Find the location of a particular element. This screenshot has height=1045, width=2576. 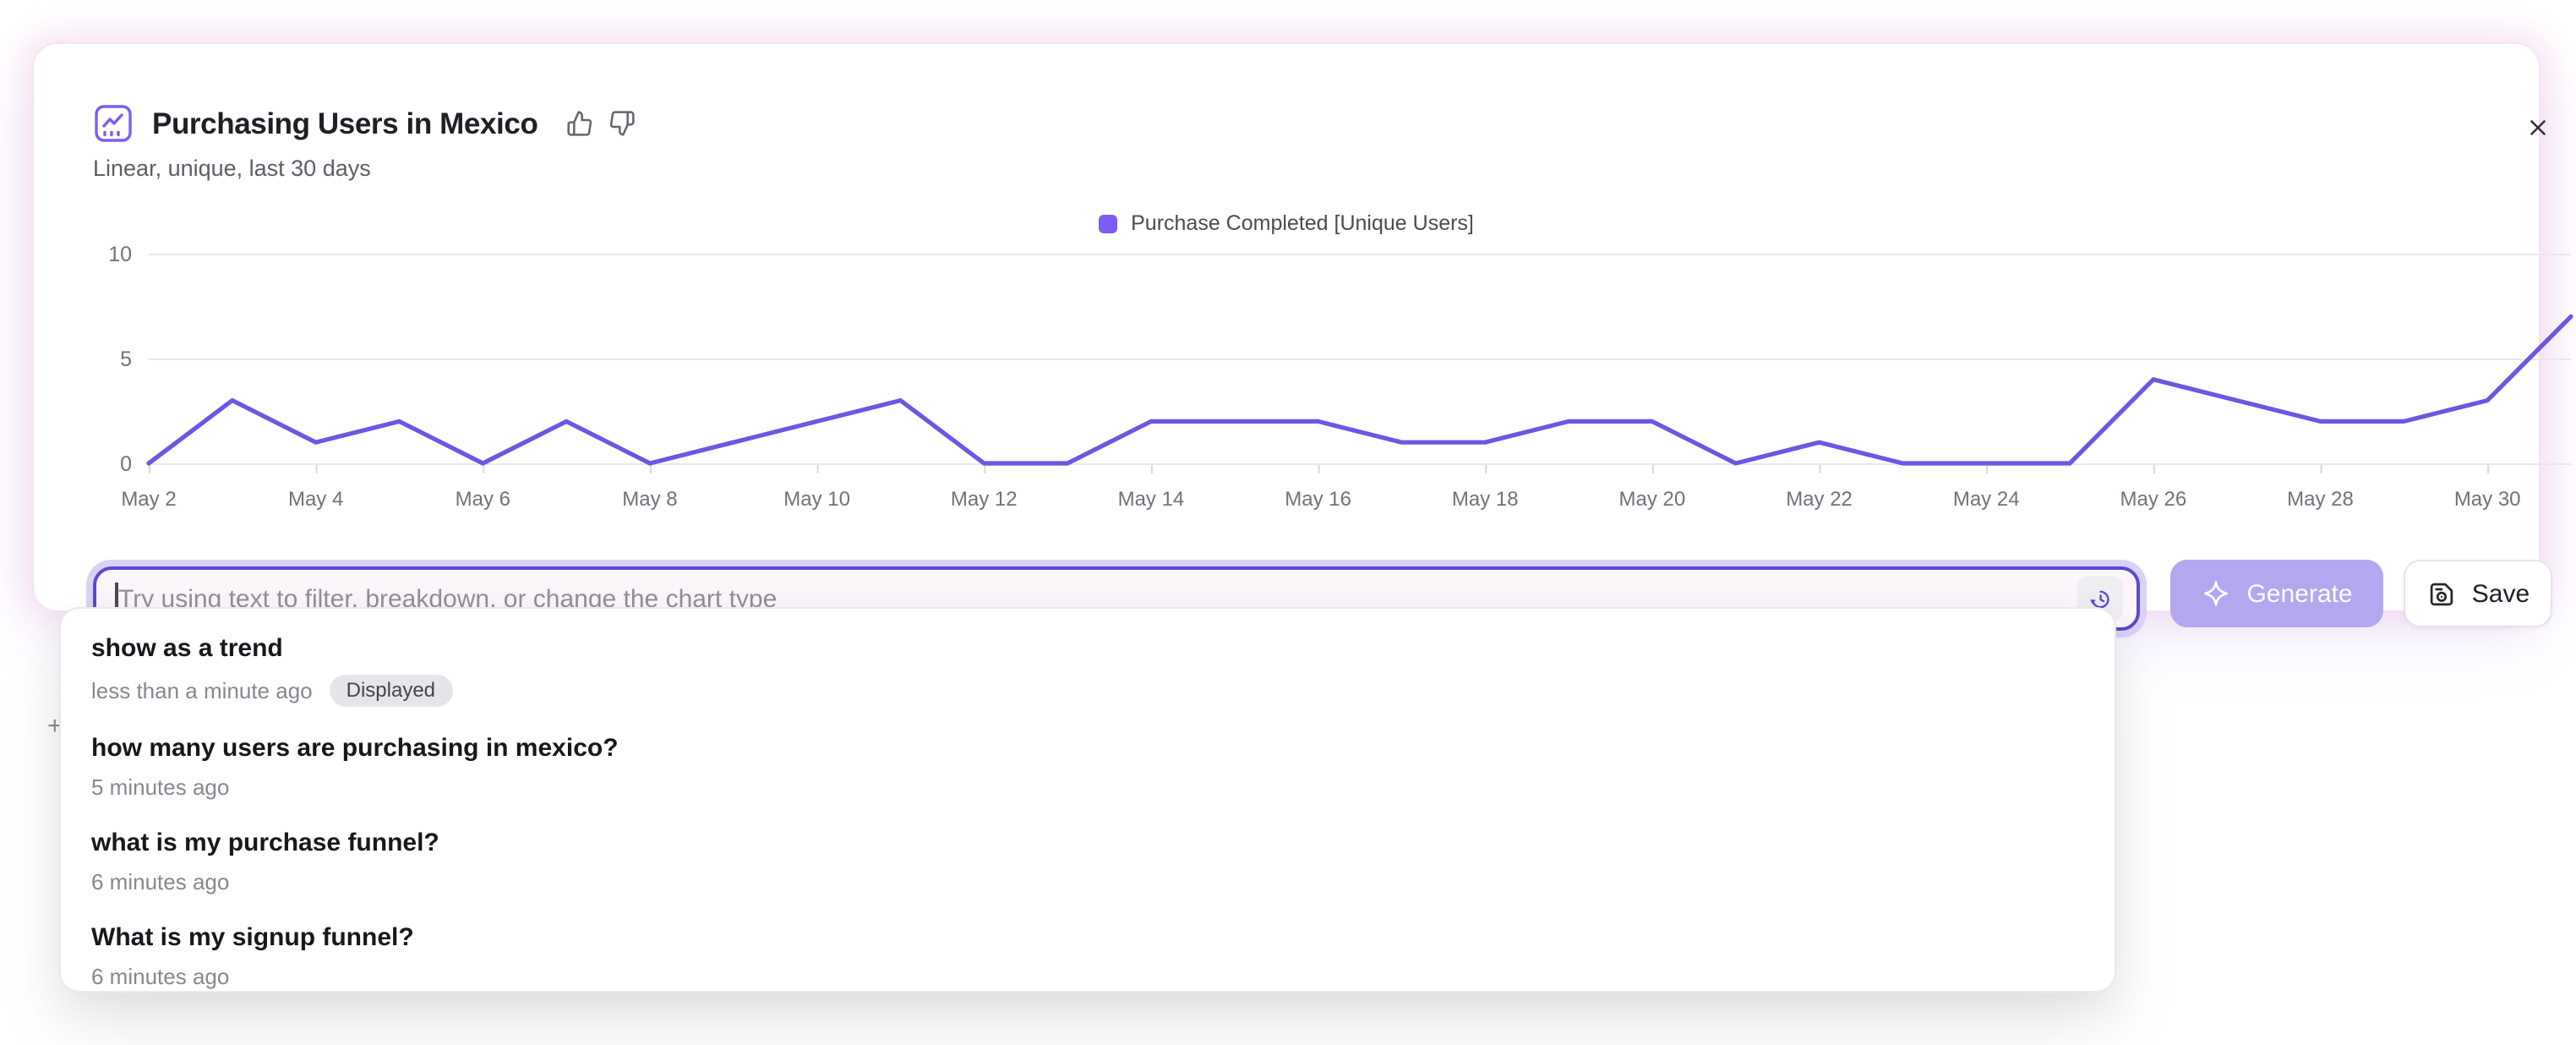

generate-label: Generate is located at coordinates (2299, 594).